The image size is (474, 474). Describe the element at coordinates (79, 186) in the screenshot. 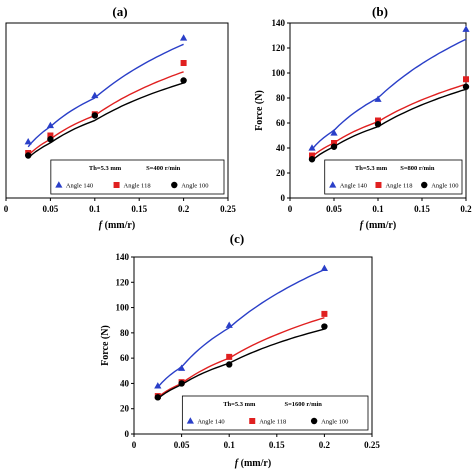

I see `legend-entry-label: Angle 140` at that location.